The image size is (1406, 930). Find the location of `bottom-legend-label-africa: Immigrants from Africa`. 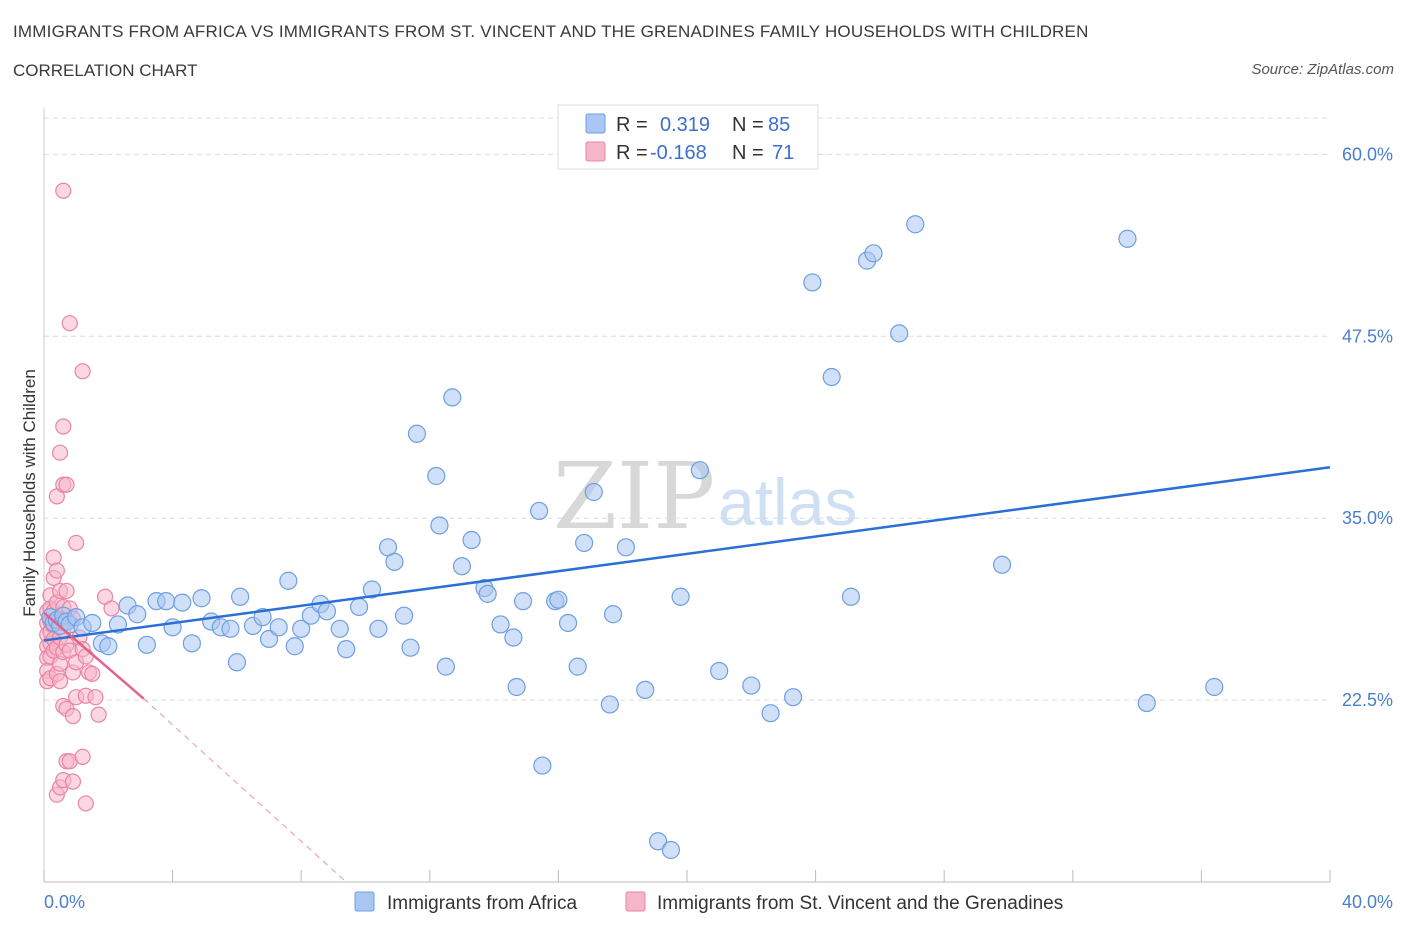

bottom-legend-label-africa: Immigrants from Africa is located at coordinates (482, 903).